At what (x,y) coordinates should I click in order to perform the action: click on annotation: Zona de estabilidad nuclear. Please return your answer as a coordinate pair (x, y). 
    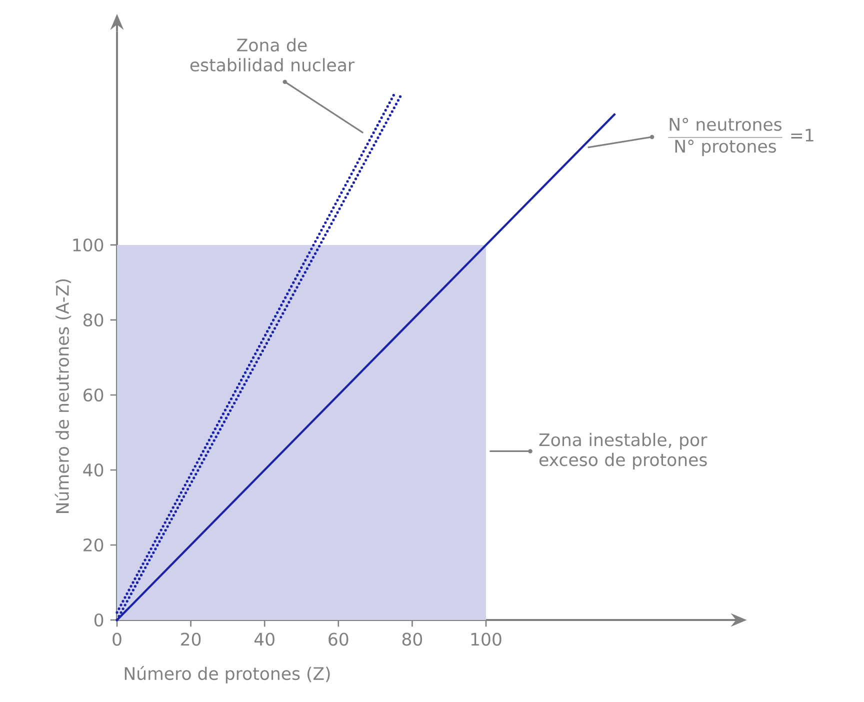
    Looking at the image, I should click on (272, 55).